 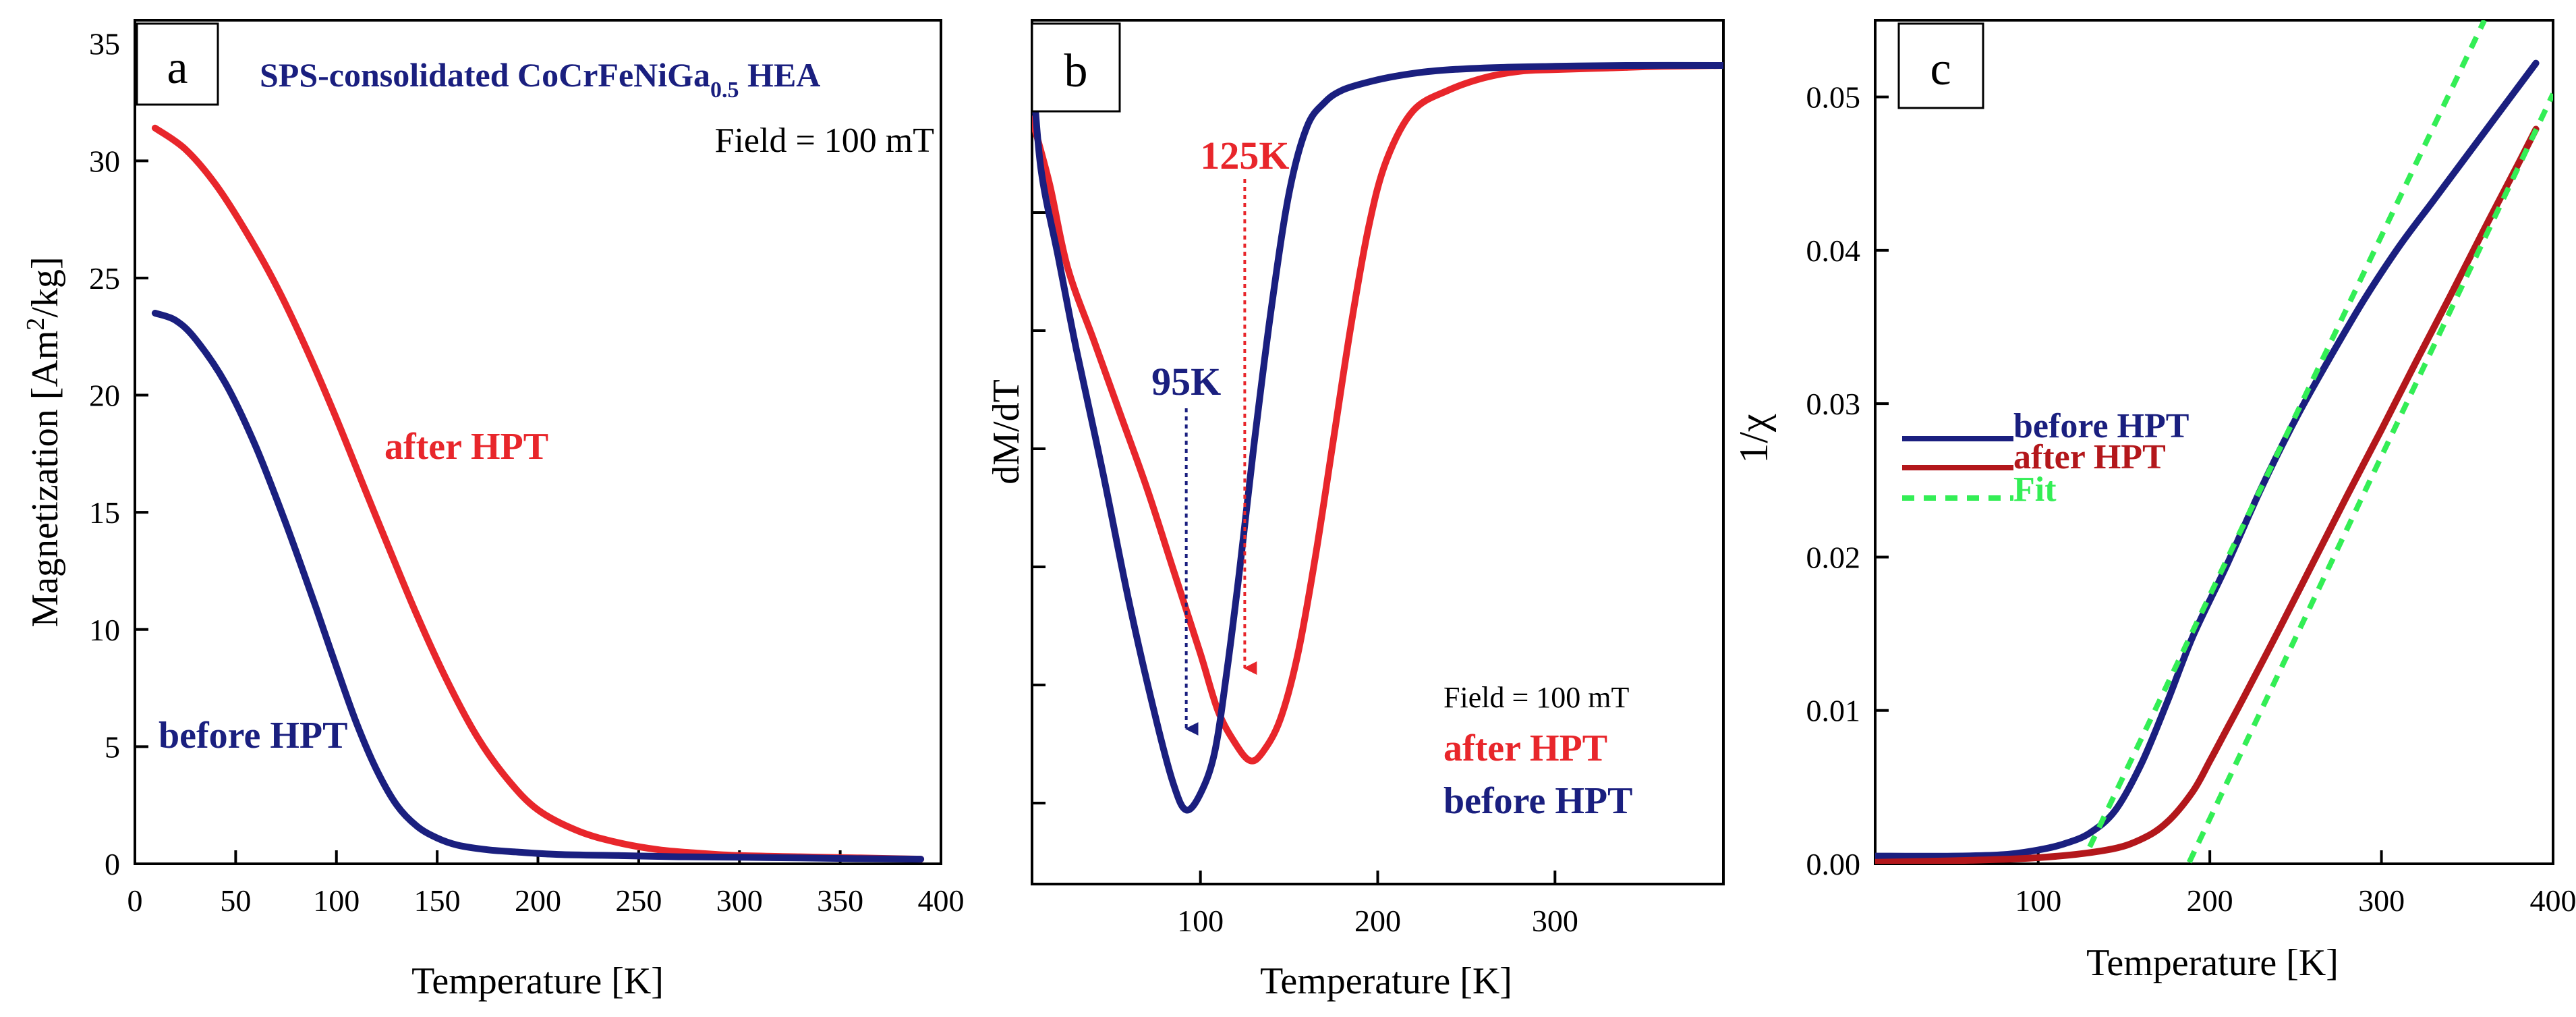 I want to click on legend-label-after-hpt: after HPT, so click(x=2089, y=457).